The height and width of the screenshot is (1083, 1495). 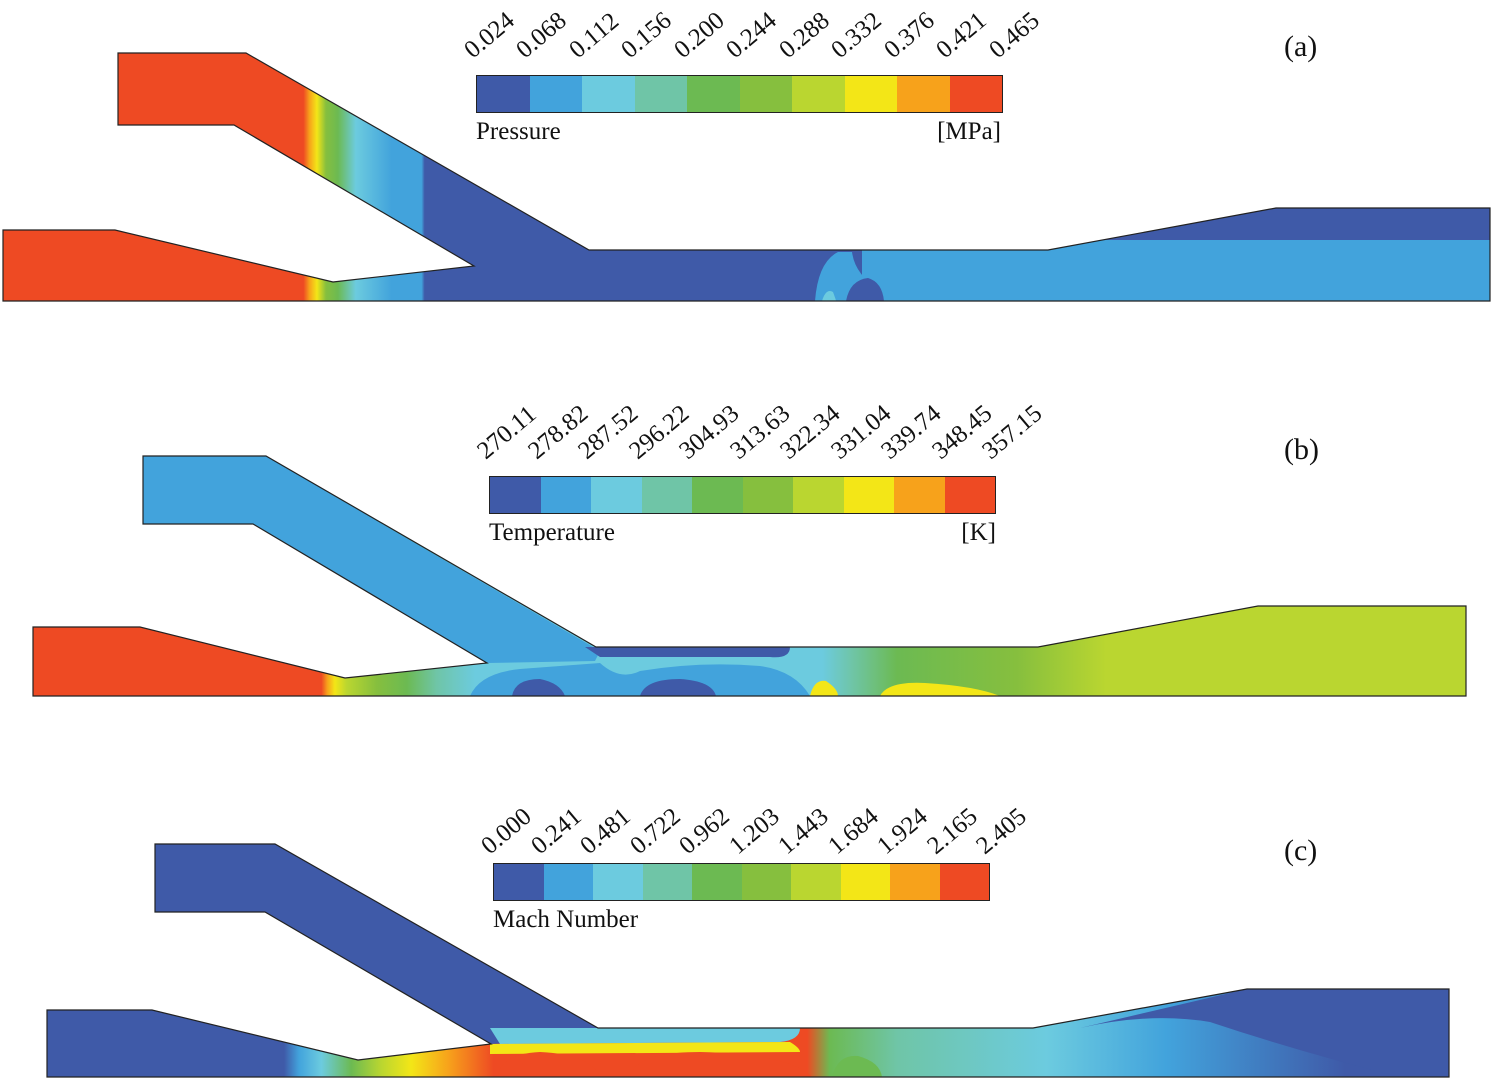 What do you see at coordinates (969, 131) in the screenshot?
I see `pressure-legend-unit: [MPa]` at bounding box center [969, 131].